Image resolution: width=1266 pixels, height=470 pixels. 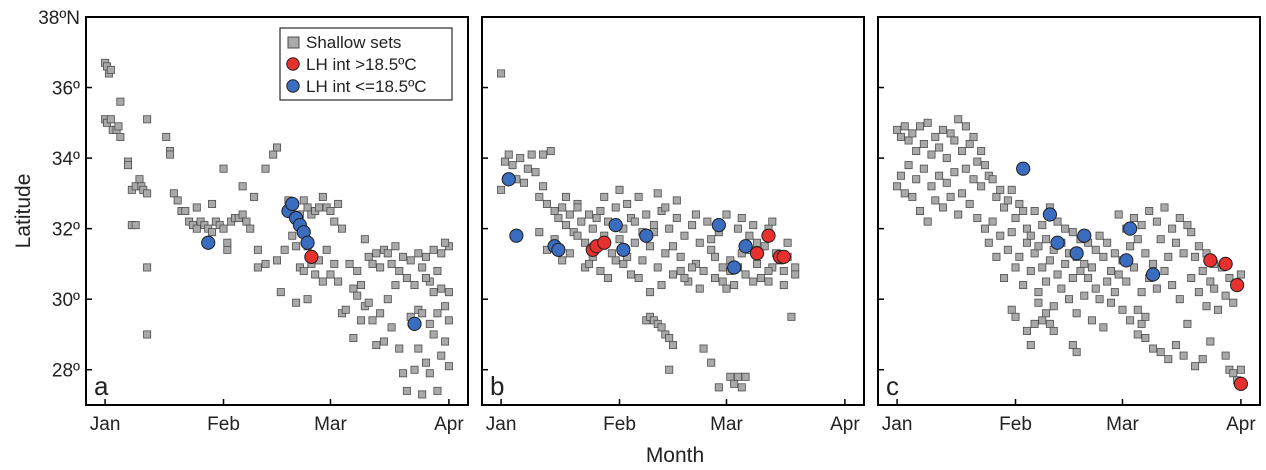 I want to click on x-axis-title: Month, so click(x=675, y=455).